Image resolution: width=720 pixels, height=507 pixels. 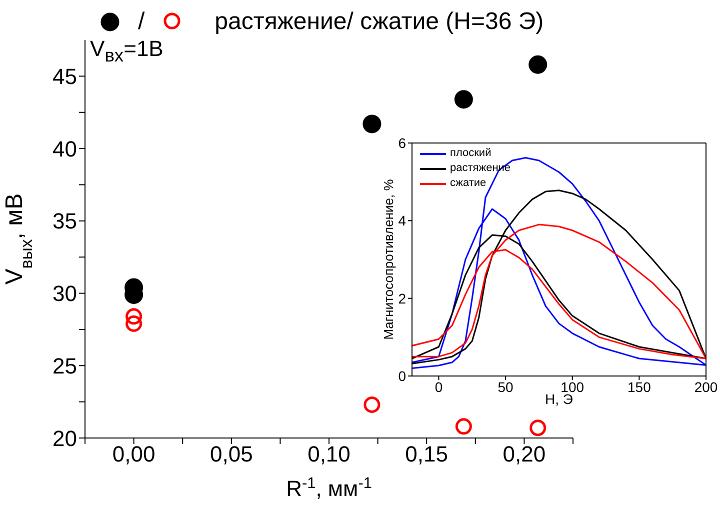 What do you see at coordinates (127, 51) in the screenshot?
I see `annotation: V$_{вх}$=1В` at bounding box center [127, 51].